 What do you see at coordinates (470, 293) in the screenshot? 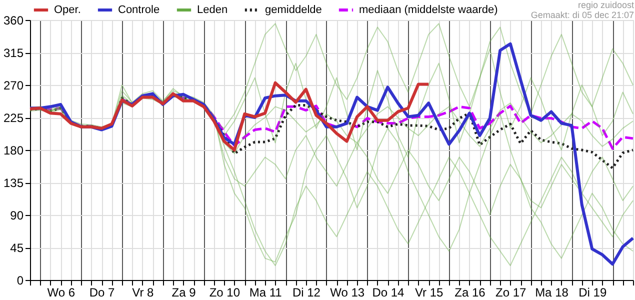
I see `x-tick-label: Za 16` at bounding box center [470, 293].